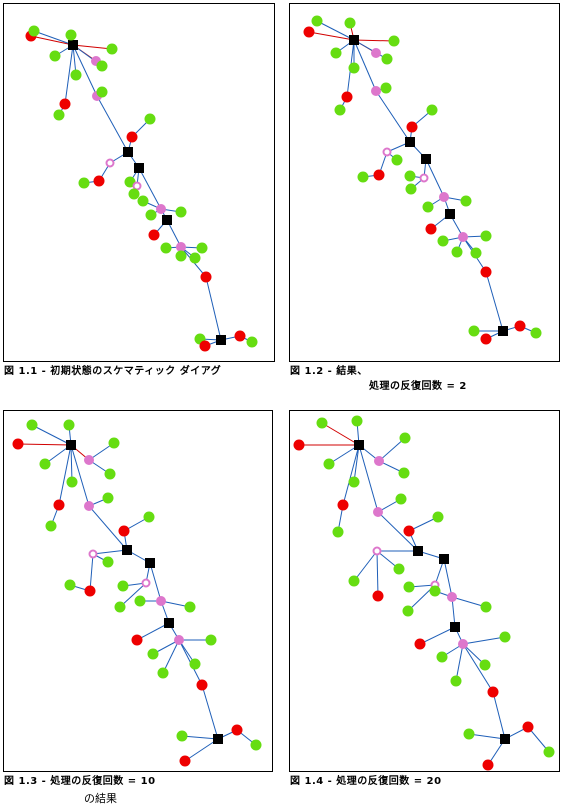 This screenshot has width=563, height=809. I want to click on figure-1-2-caption: 図 1.2 - 結果、, so click(329, 371).